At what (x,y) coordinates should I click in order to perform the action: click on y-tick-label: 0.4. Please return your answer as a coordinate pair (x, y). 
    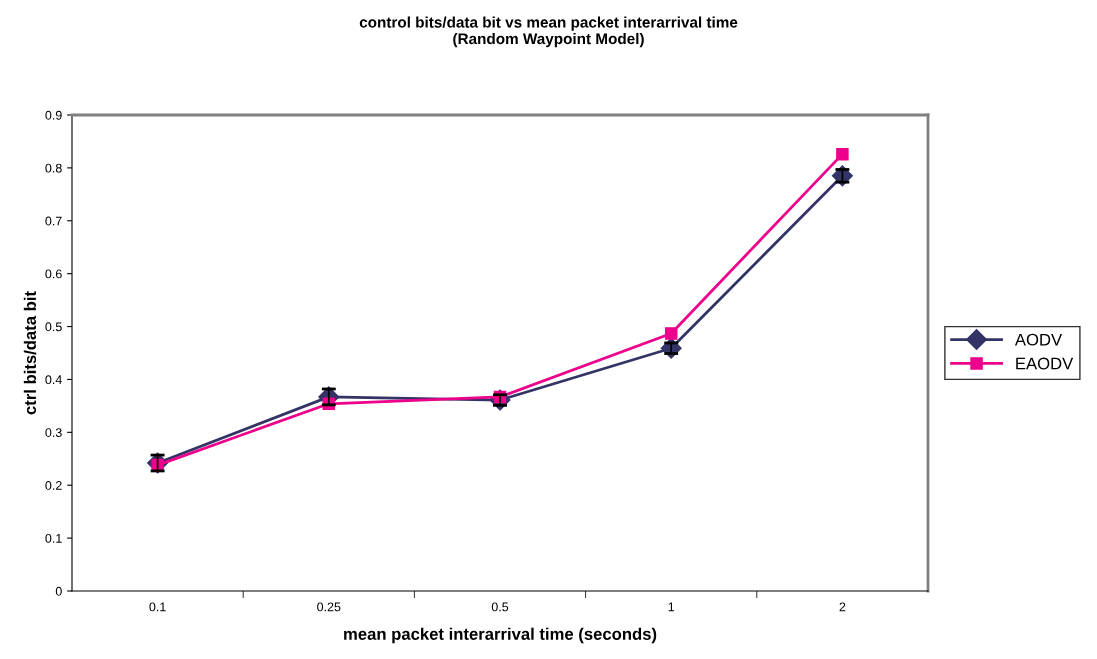
    Looking at the image, I should click on (53, 380).